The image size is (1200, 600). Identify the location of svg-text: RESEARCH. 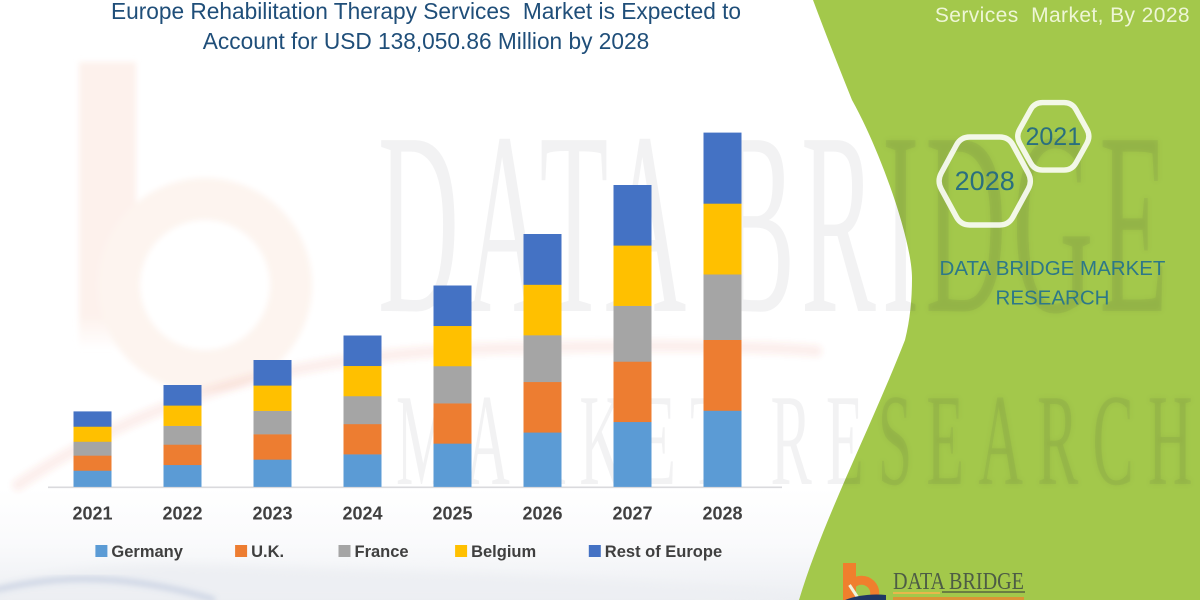
(1053, 298).